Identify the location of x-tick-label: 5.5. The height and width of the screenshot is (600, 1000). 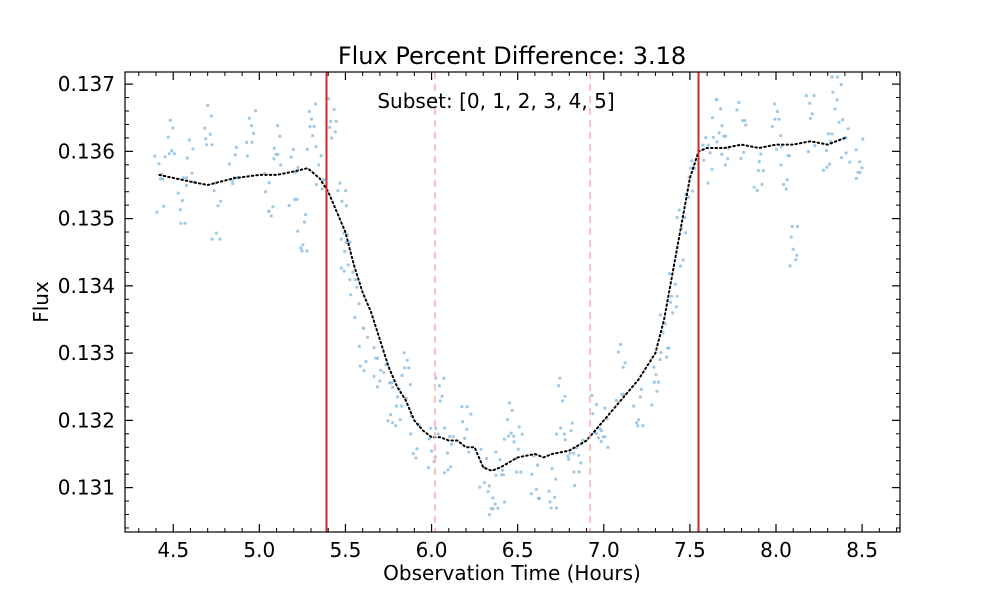
(346, 550).